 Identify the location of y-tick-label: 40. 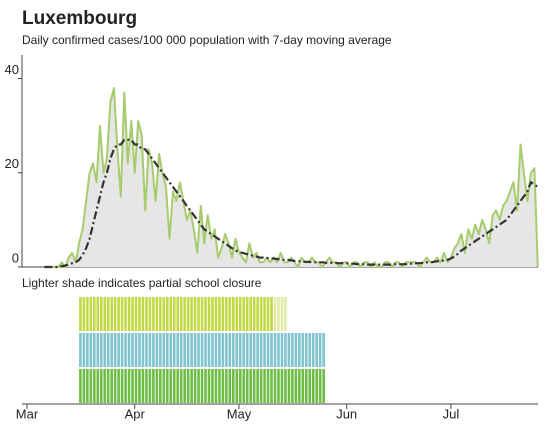
(12, 69).